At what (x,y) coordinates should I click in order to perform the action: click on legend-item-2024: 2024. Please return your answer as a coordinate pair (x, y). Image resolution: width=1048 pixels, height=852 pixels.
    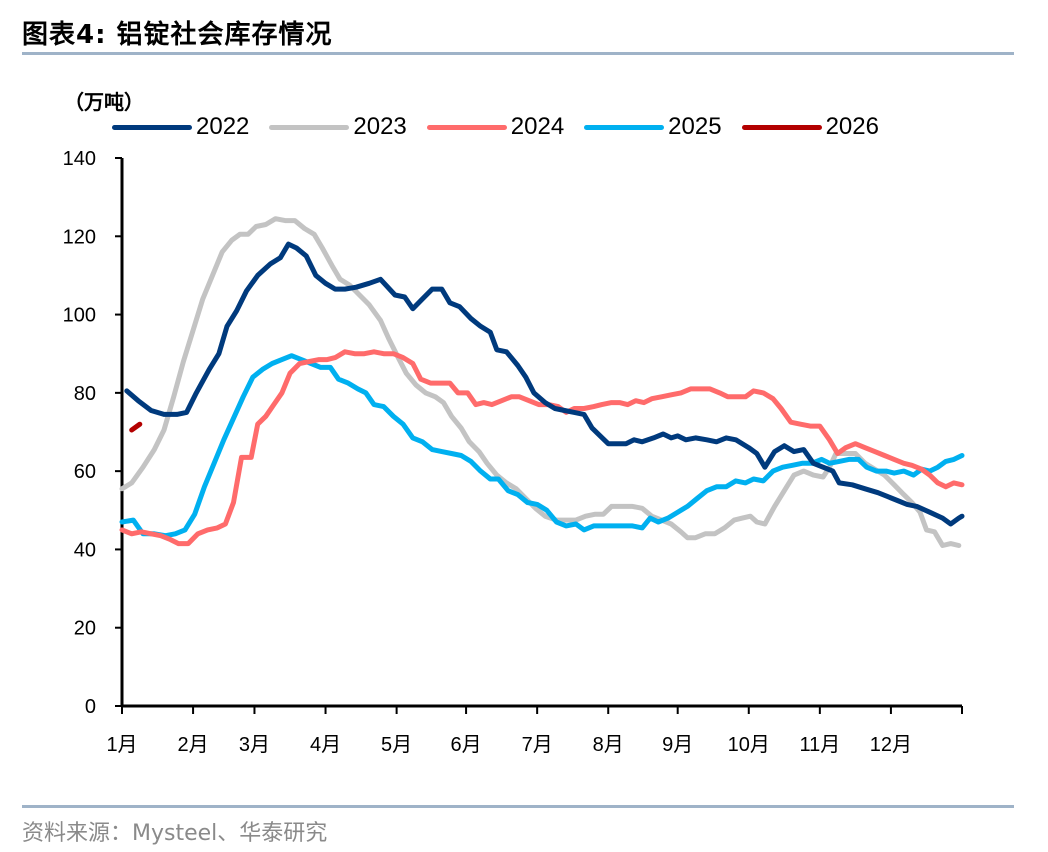
    Looking at the image, I should click on (495, 127).